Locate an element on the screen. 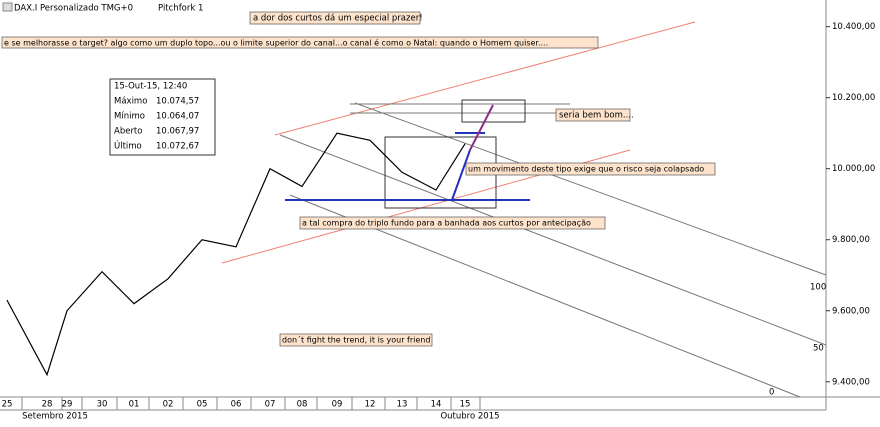 This screenshot has height=427, width=880. x-tick-label: 12 is located at coordinates (370, 405).